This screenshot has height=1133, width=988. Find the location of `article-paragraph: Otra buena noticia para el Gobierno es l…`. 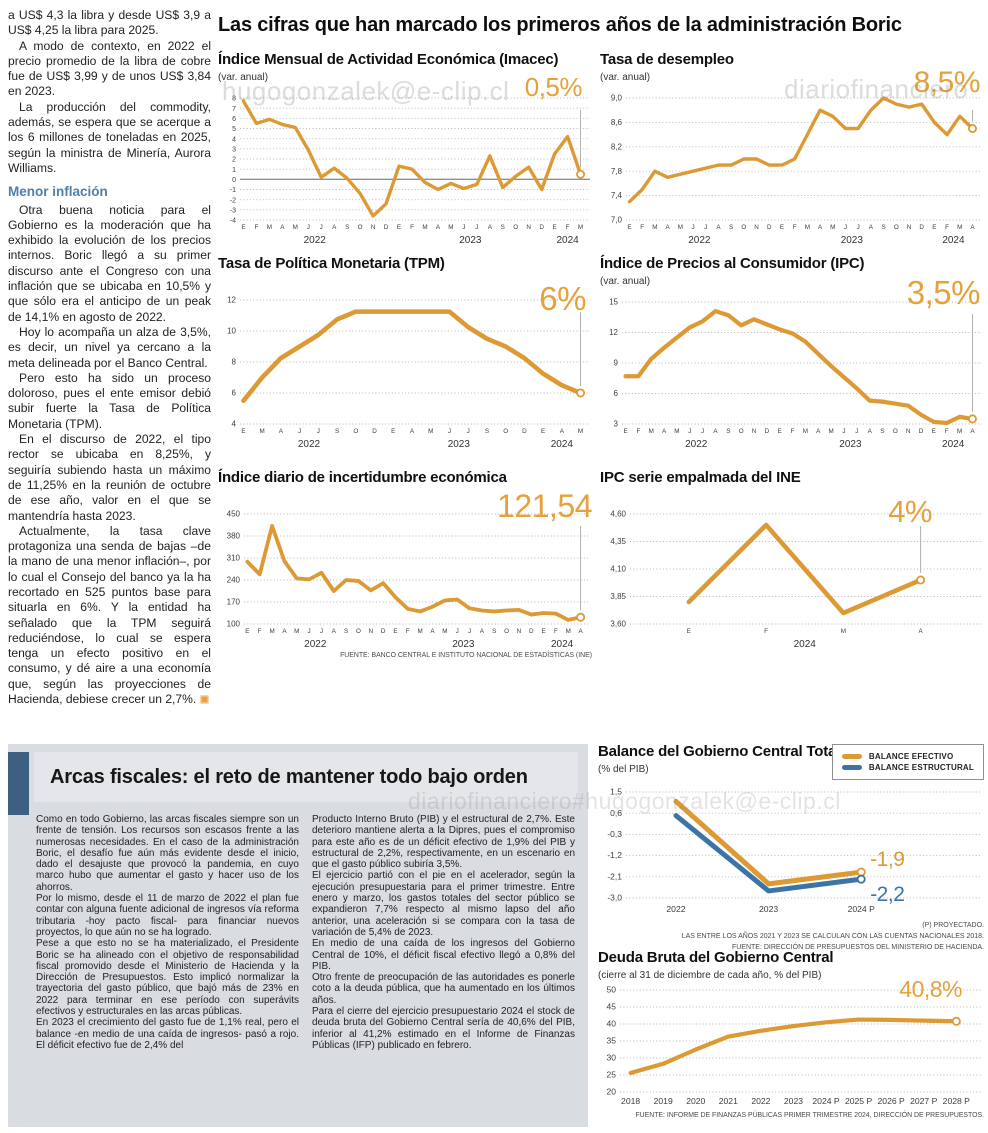

article-paragraph: Otra buena noticia para el Gobierno es l… is located at coordinates (109, 263).